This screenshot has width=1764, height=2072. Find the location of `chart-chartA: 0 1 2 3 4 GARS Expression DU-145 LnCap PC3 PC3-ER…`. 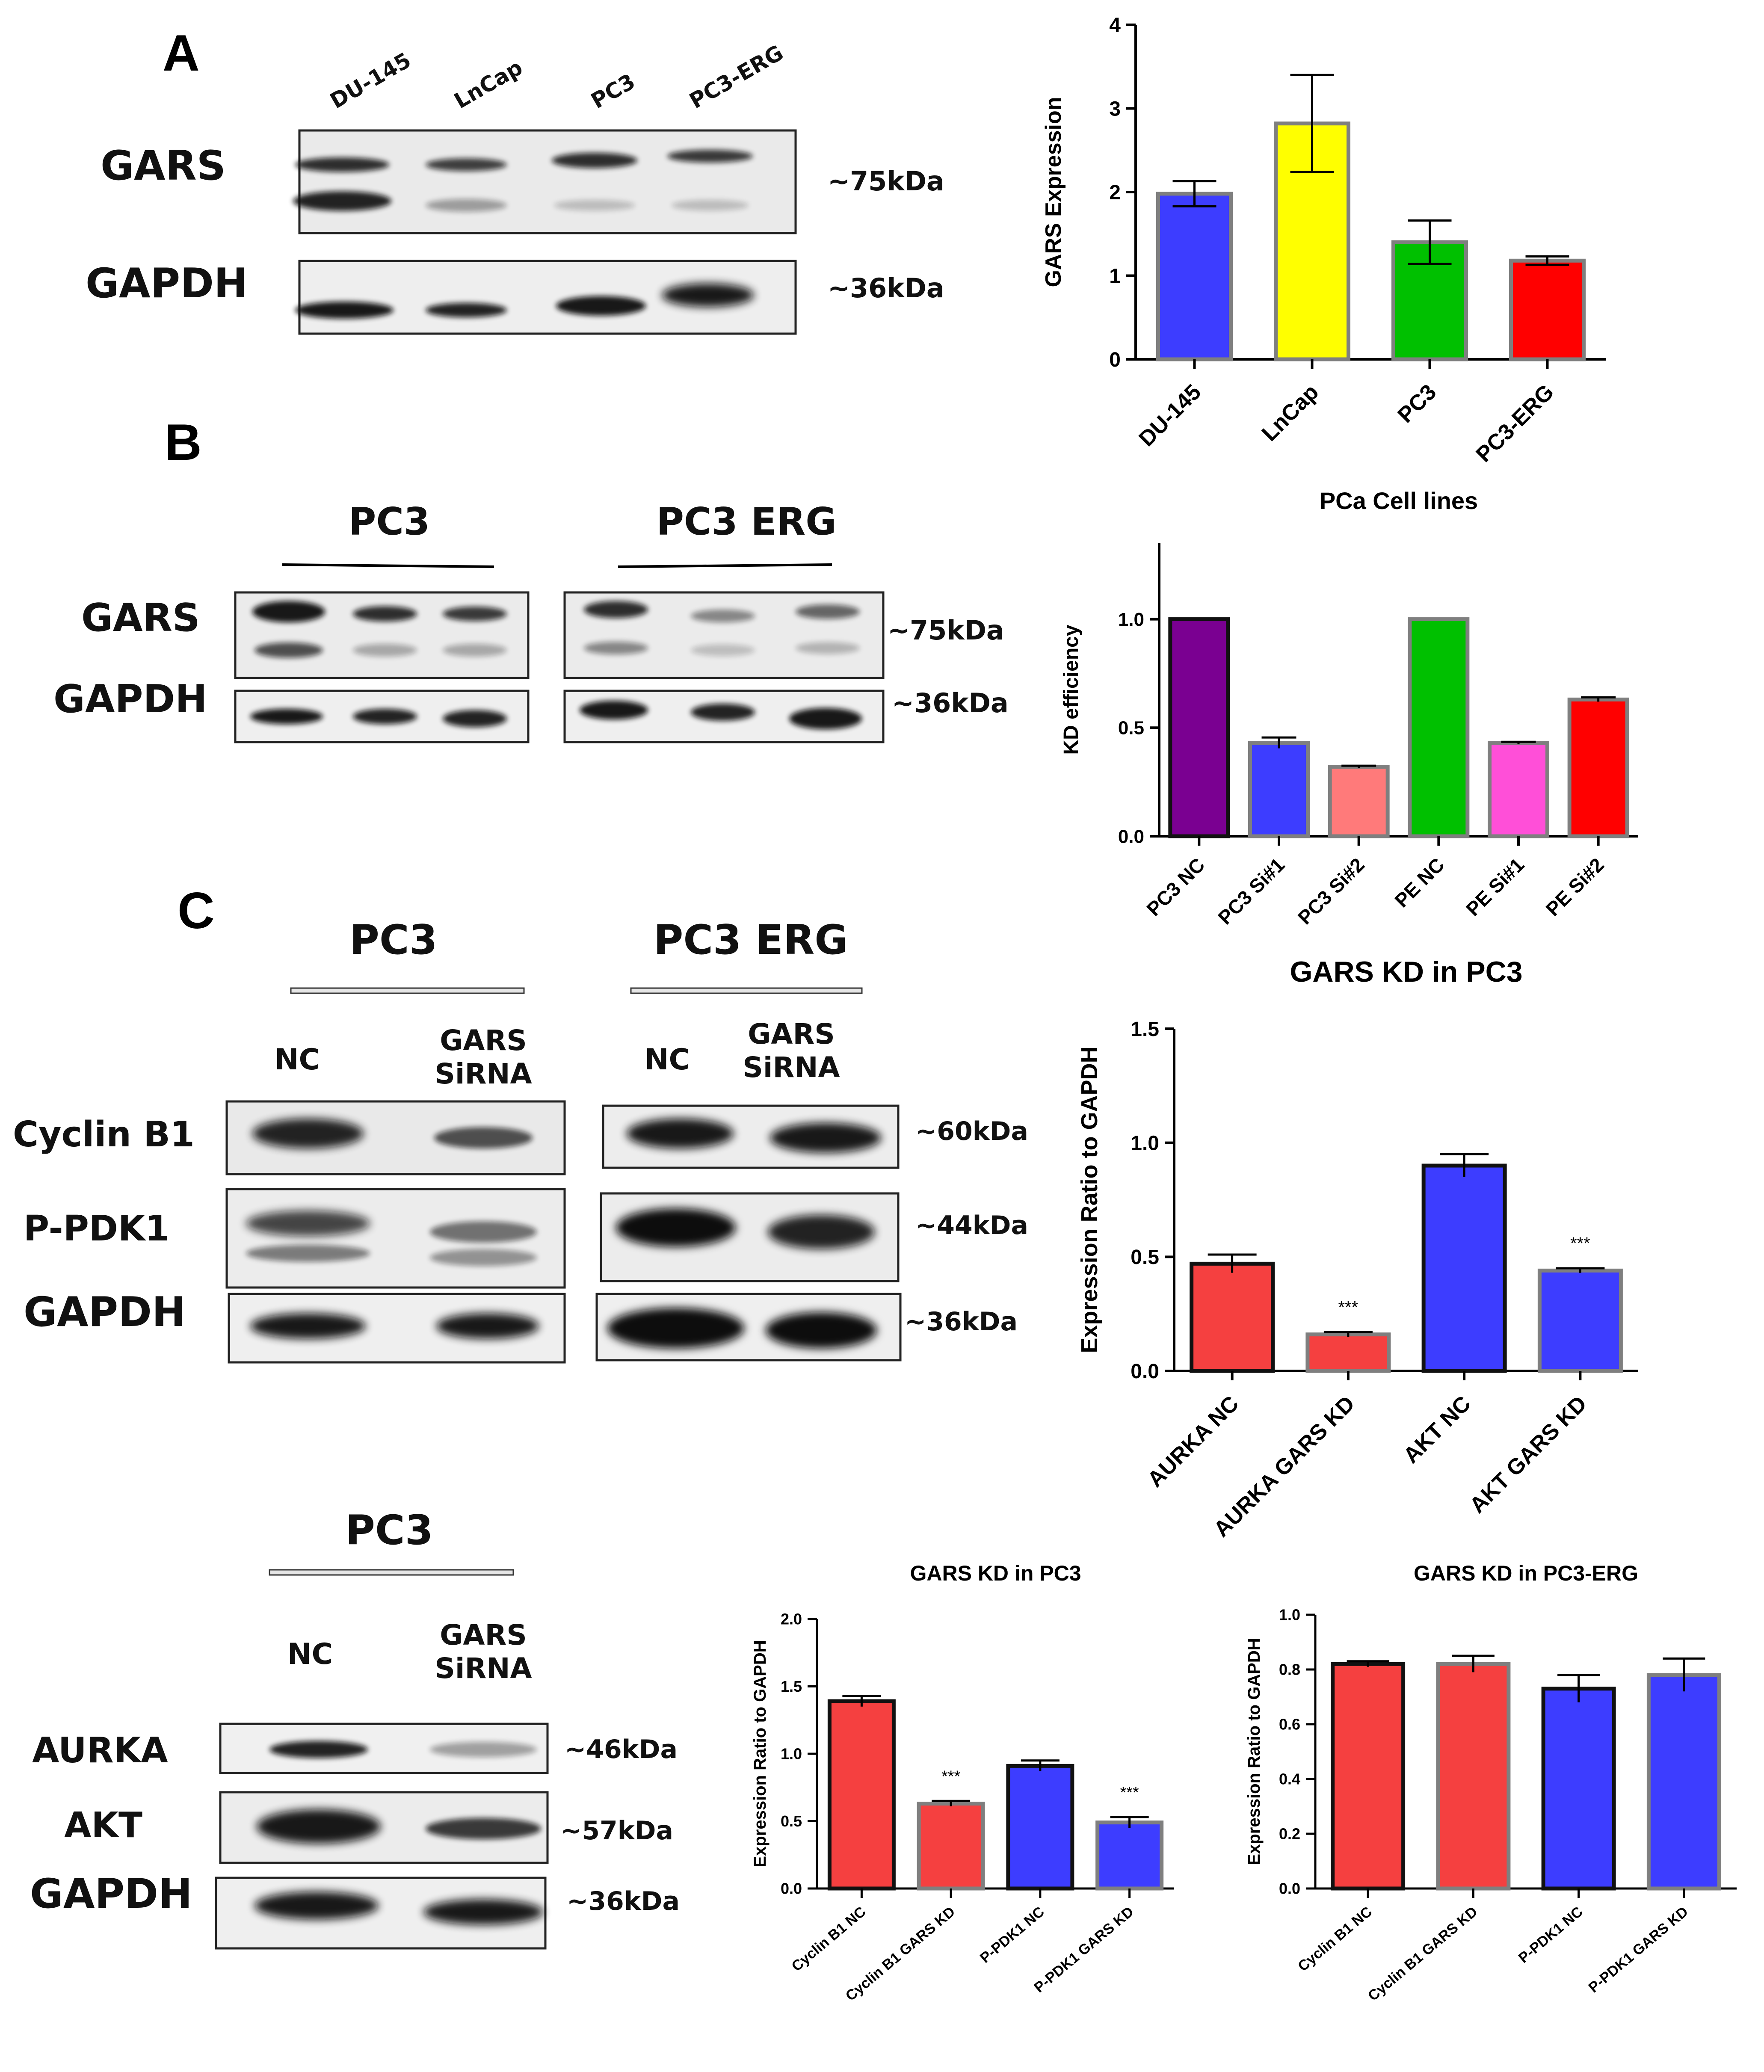

chart-chartA: 0 1 2 3 4 GARS Expression DU-145 LnCap PC3 PC3-ER… is located at coordinates (1323, 240).